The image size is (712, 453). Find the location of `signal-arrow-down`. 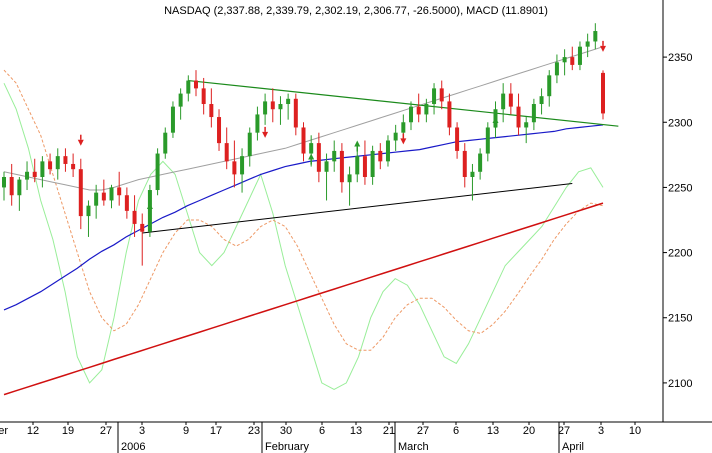

signal-arrow-down is located at coordinates (603, 48).